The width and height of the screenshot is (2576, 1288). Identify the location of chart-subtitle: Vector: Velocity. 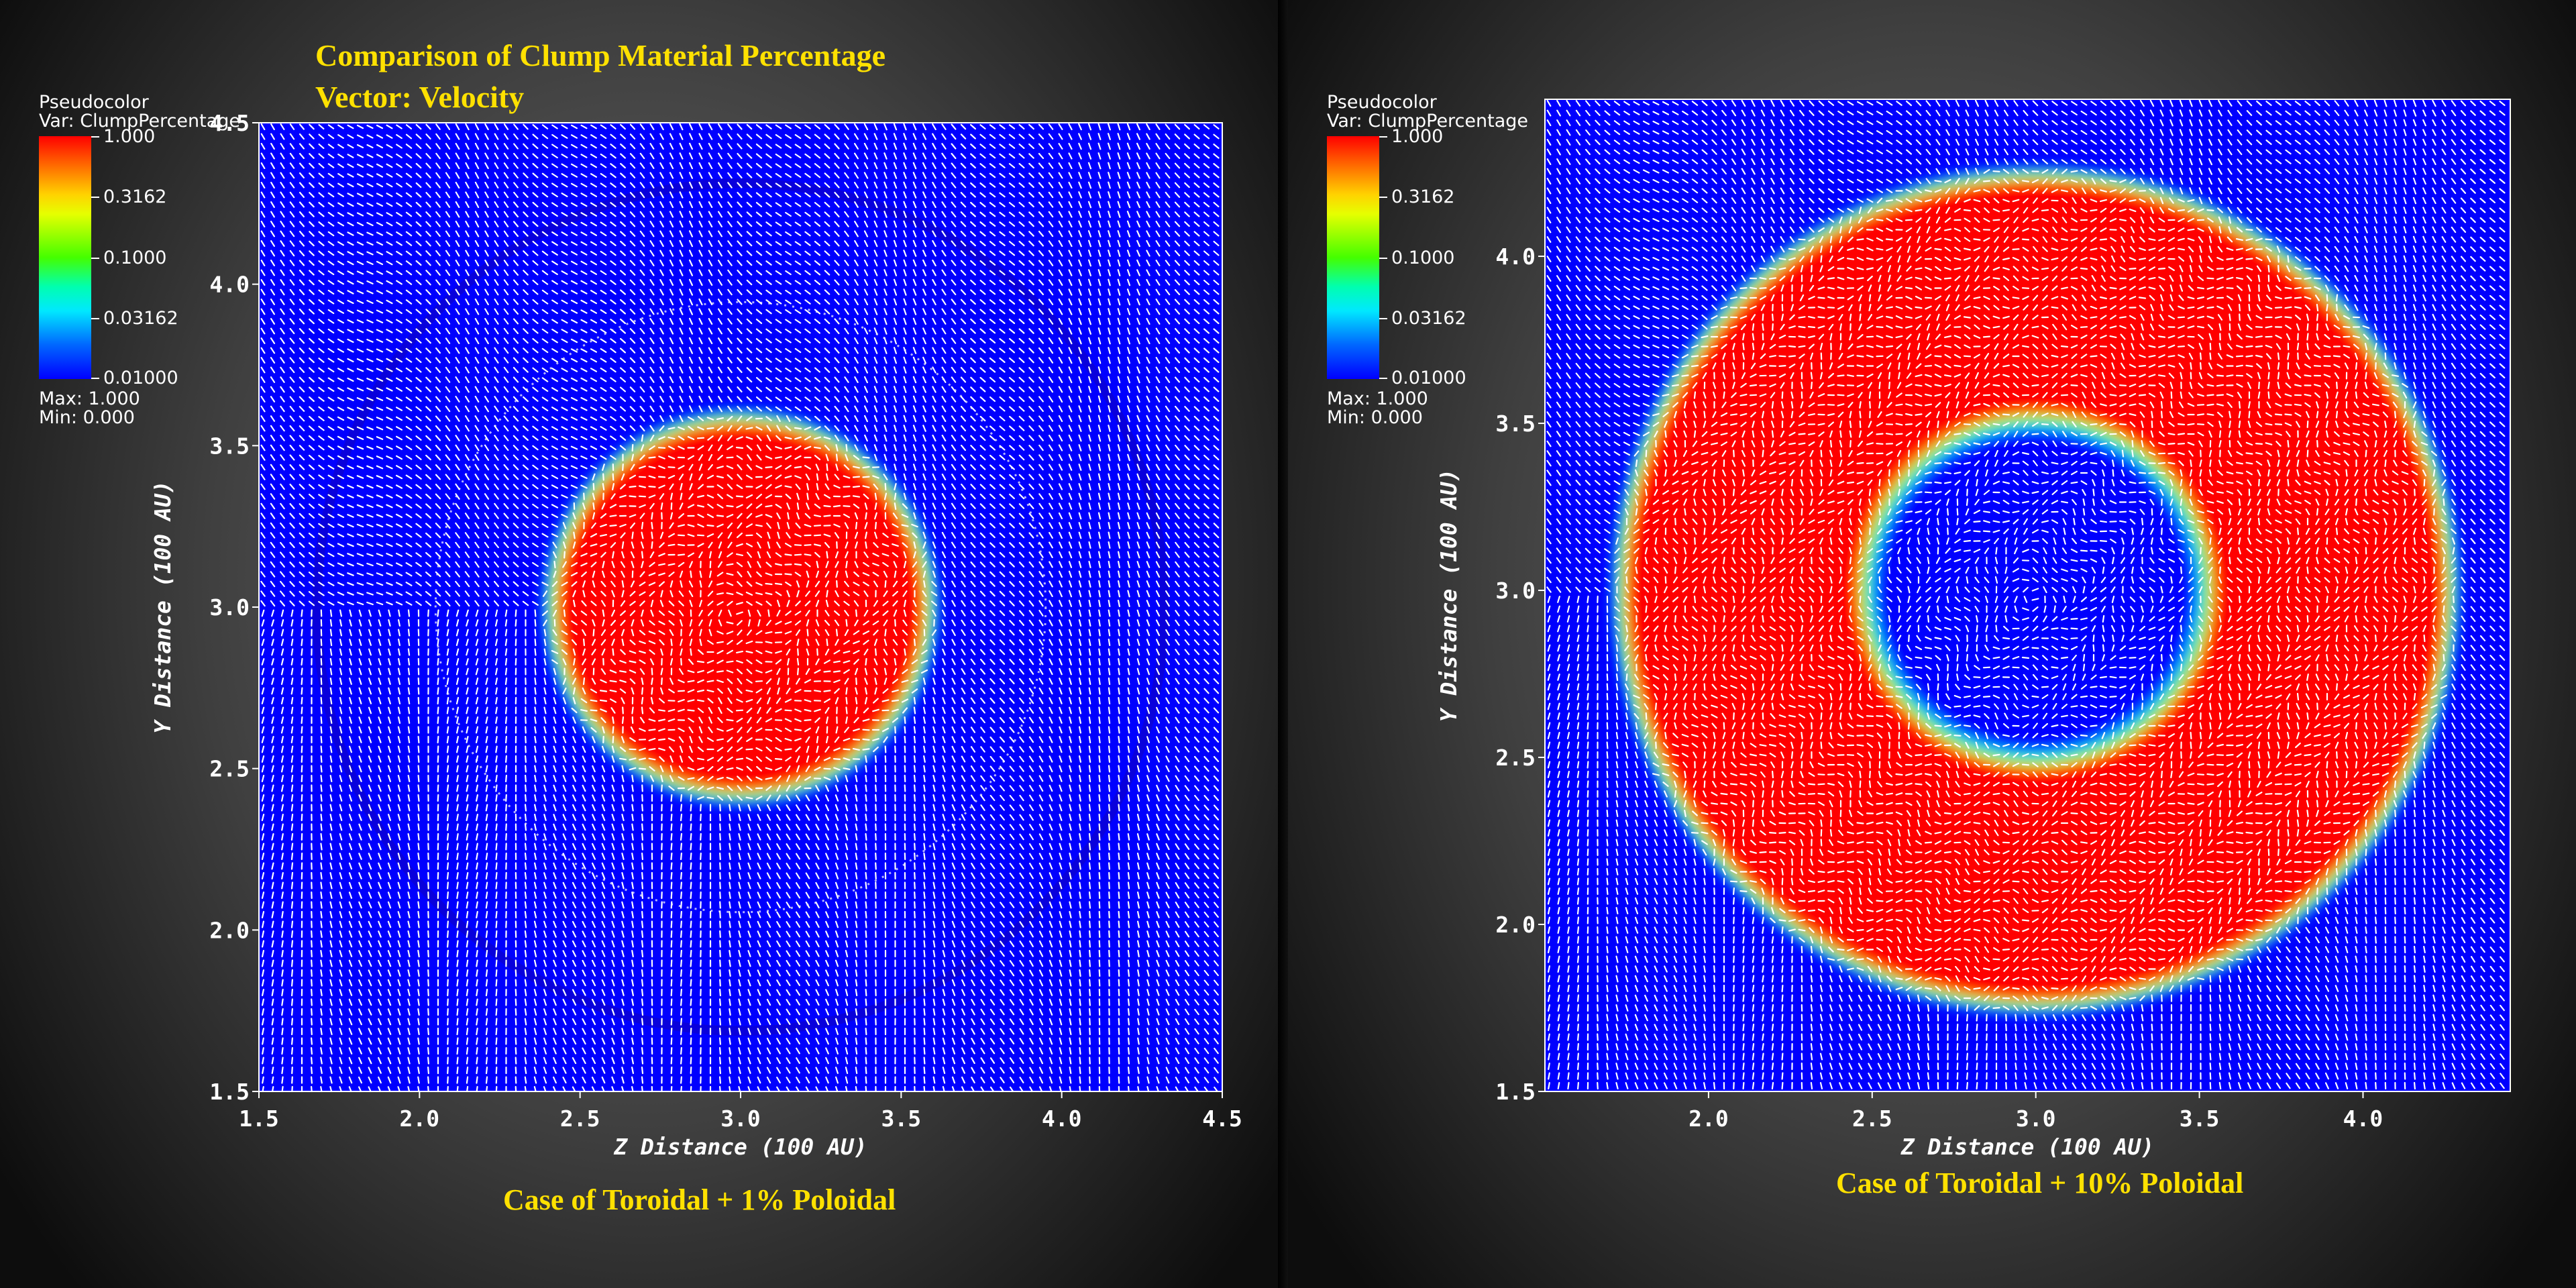
(420, 97).